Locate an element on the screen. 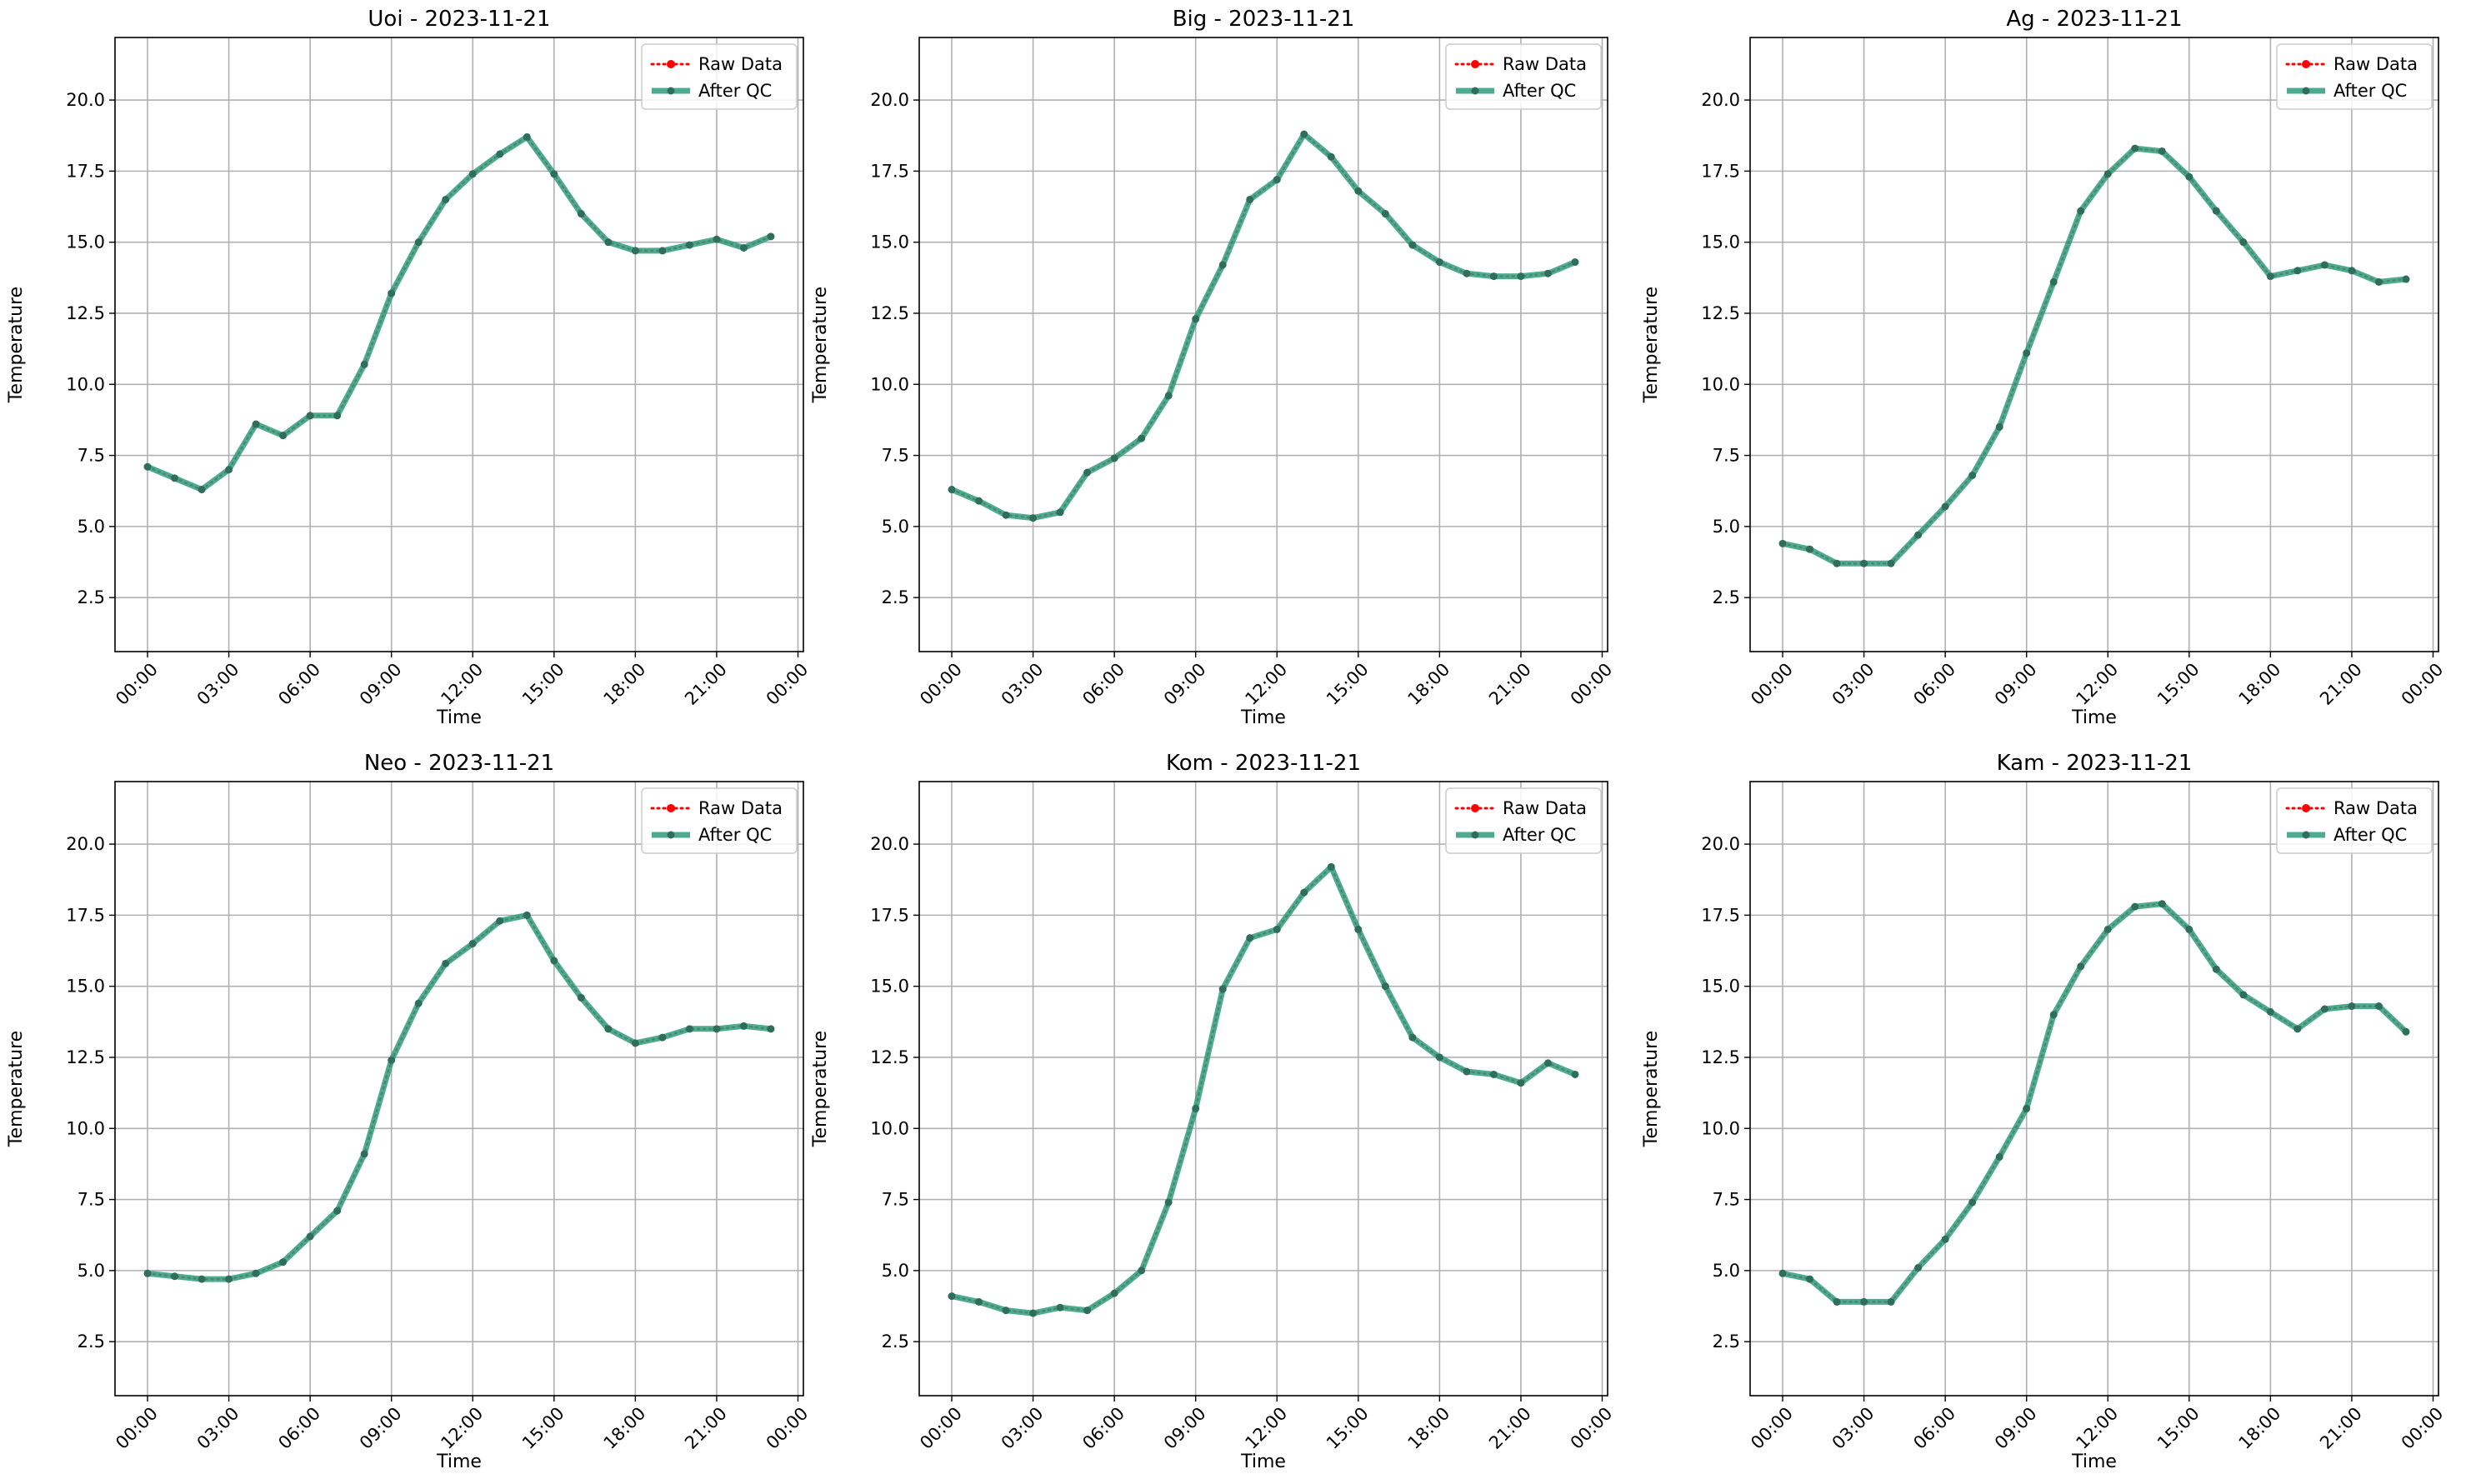 This screenshot has height=1484, width=2486. x-tick-label: 09:00 is located at coordinates (381, 1428).